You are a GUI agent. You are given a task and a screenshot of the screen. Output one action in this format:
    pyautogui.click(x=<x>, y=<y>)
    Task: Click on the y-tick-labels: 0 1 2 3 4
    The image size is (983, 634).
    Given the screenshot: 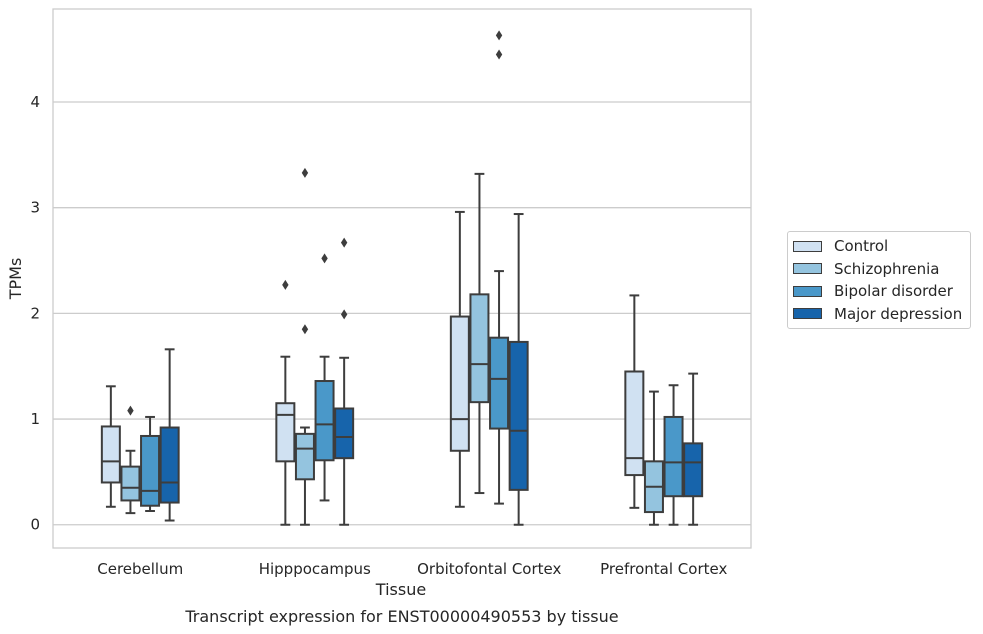 What is the action you would take?
    pyautogui.click(x=35, y=313)
    